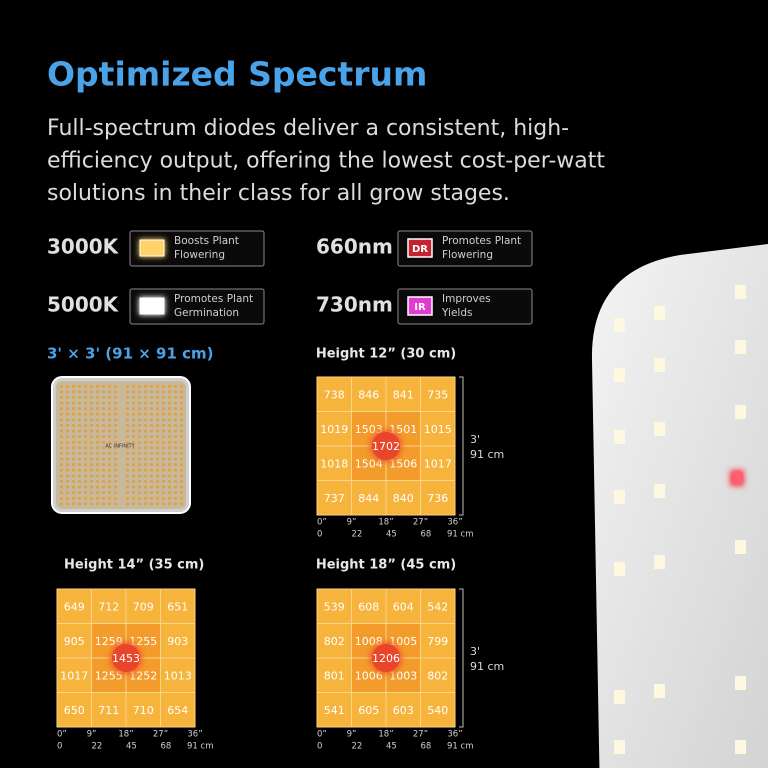 Image resolution: width=768 pixels, height=768 pixels. I want to click on cell-value: 1006, so click(369, 675).